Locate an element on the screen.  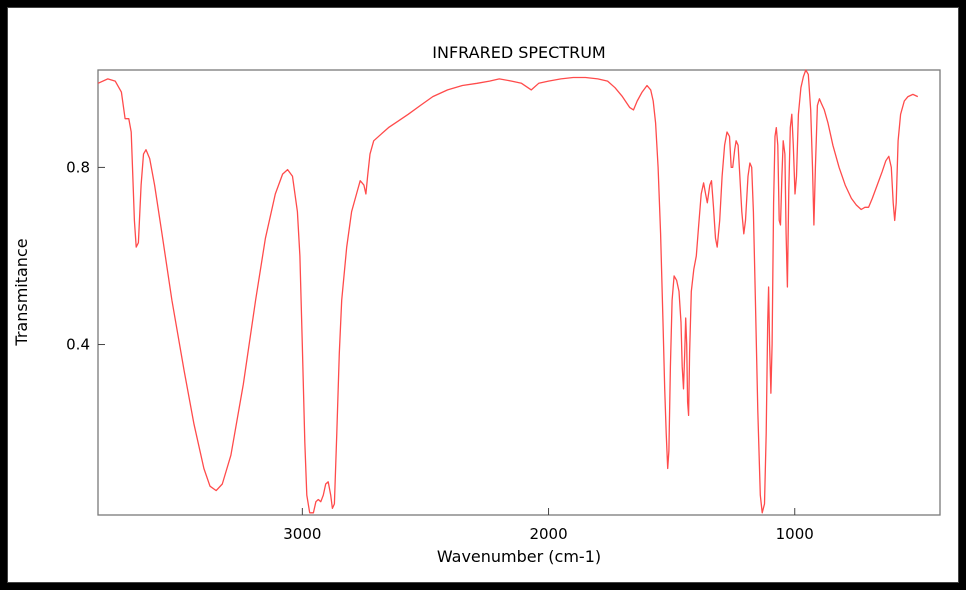
y-axis: 0.8 0.4 is located at coordinates (85, 256).